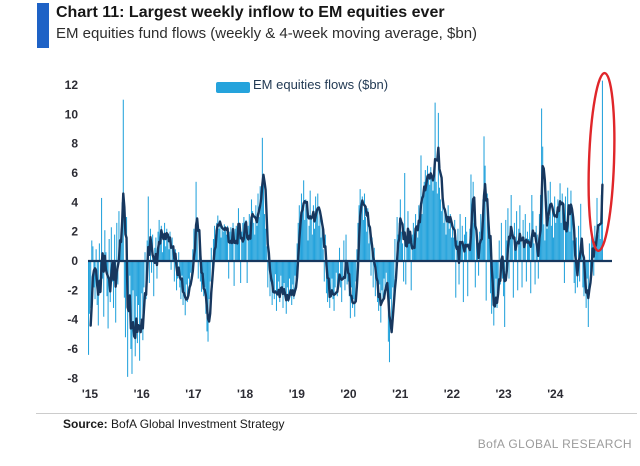 Image resolution: width=640 pixels, height=466 pixels. What do you see at coordinates (601, 162) in the screenshot?
I see `record-inflow-ellipse` at bounding box center [601, 162].